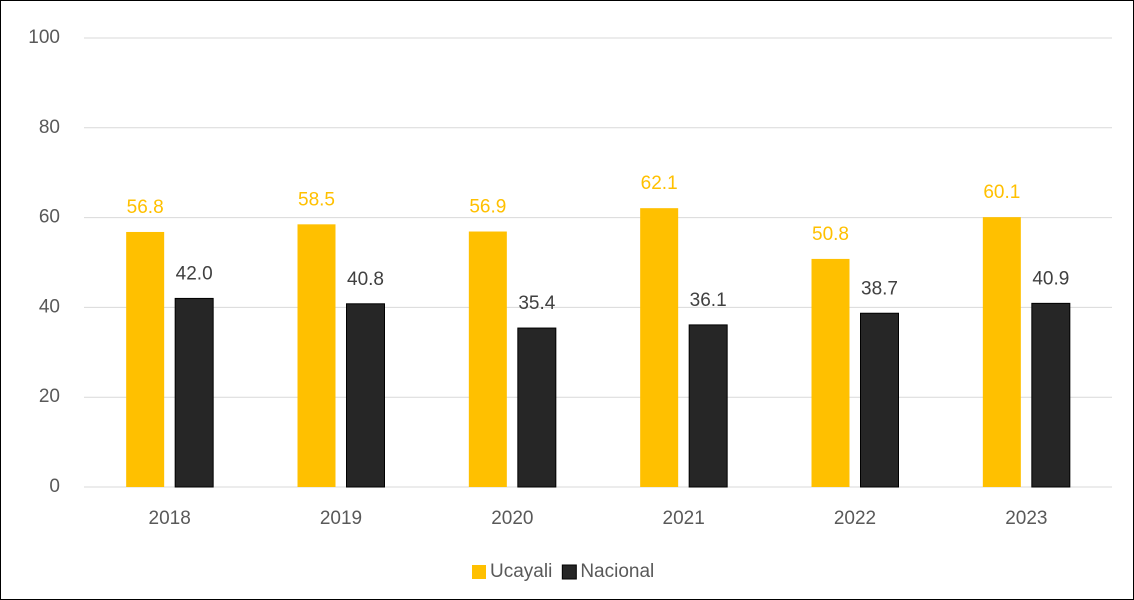 This screenshot has height=600, width=1134. What do you see at coordinates (170, 518) in the screenshot?
I see `x-tick-label: 2018` at bounding box center [170, 518].